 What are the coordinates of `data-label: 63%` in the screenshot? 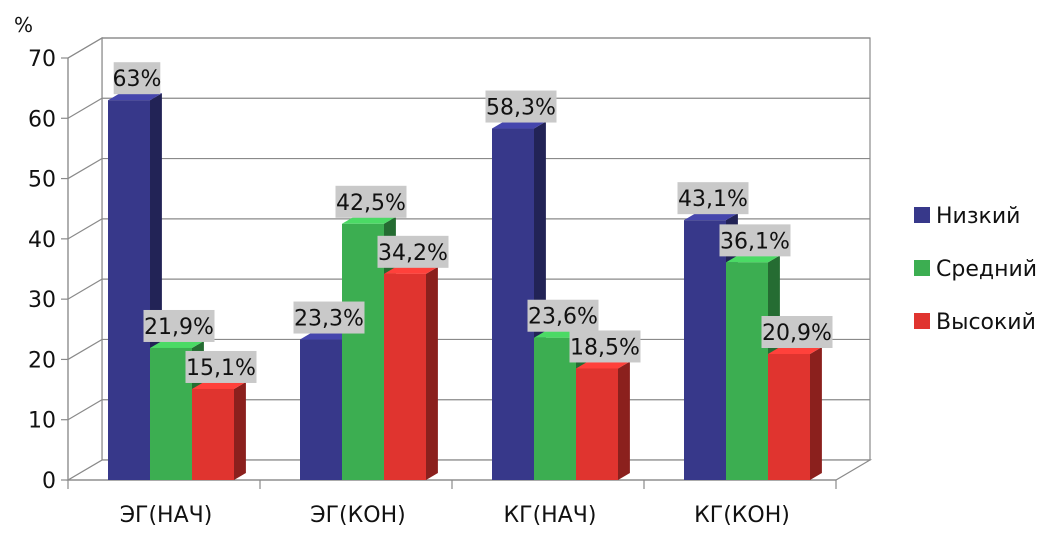 It's located at (137, 78).